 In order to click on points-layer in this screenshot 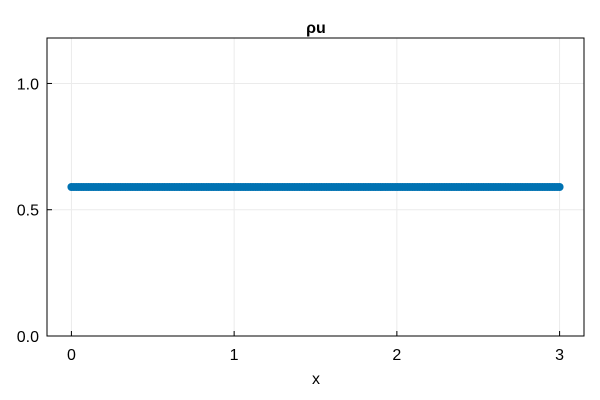, I will do `click(315, 187)`.